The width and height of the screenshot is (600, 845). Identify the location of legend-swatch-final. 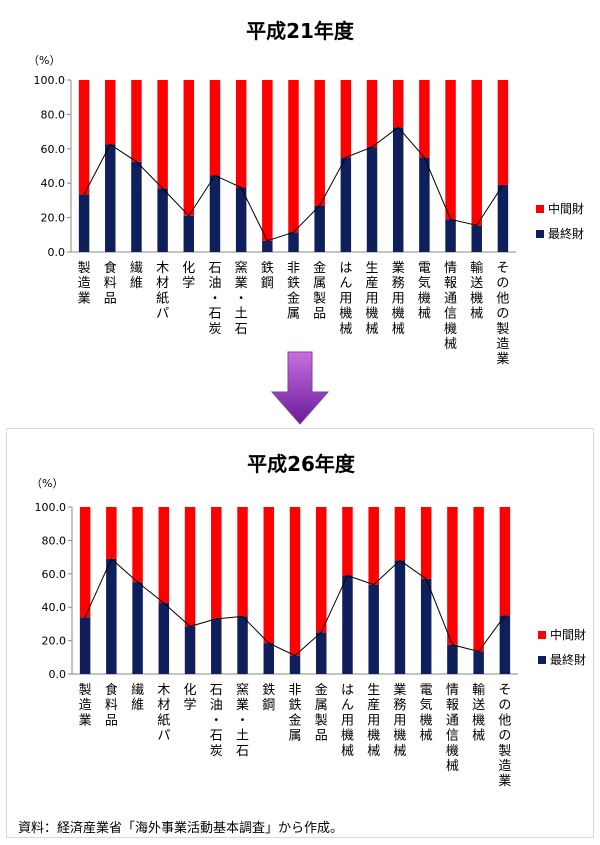
(540, 234).